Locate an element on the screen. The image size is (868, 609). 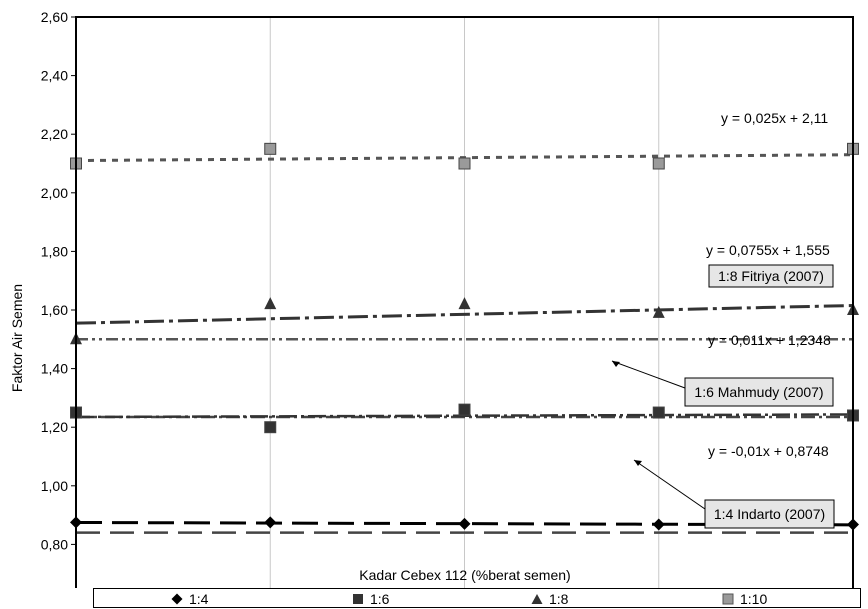
trendline-equation: y = 0,025x + 2,11 is located at coordinates (774, 118).